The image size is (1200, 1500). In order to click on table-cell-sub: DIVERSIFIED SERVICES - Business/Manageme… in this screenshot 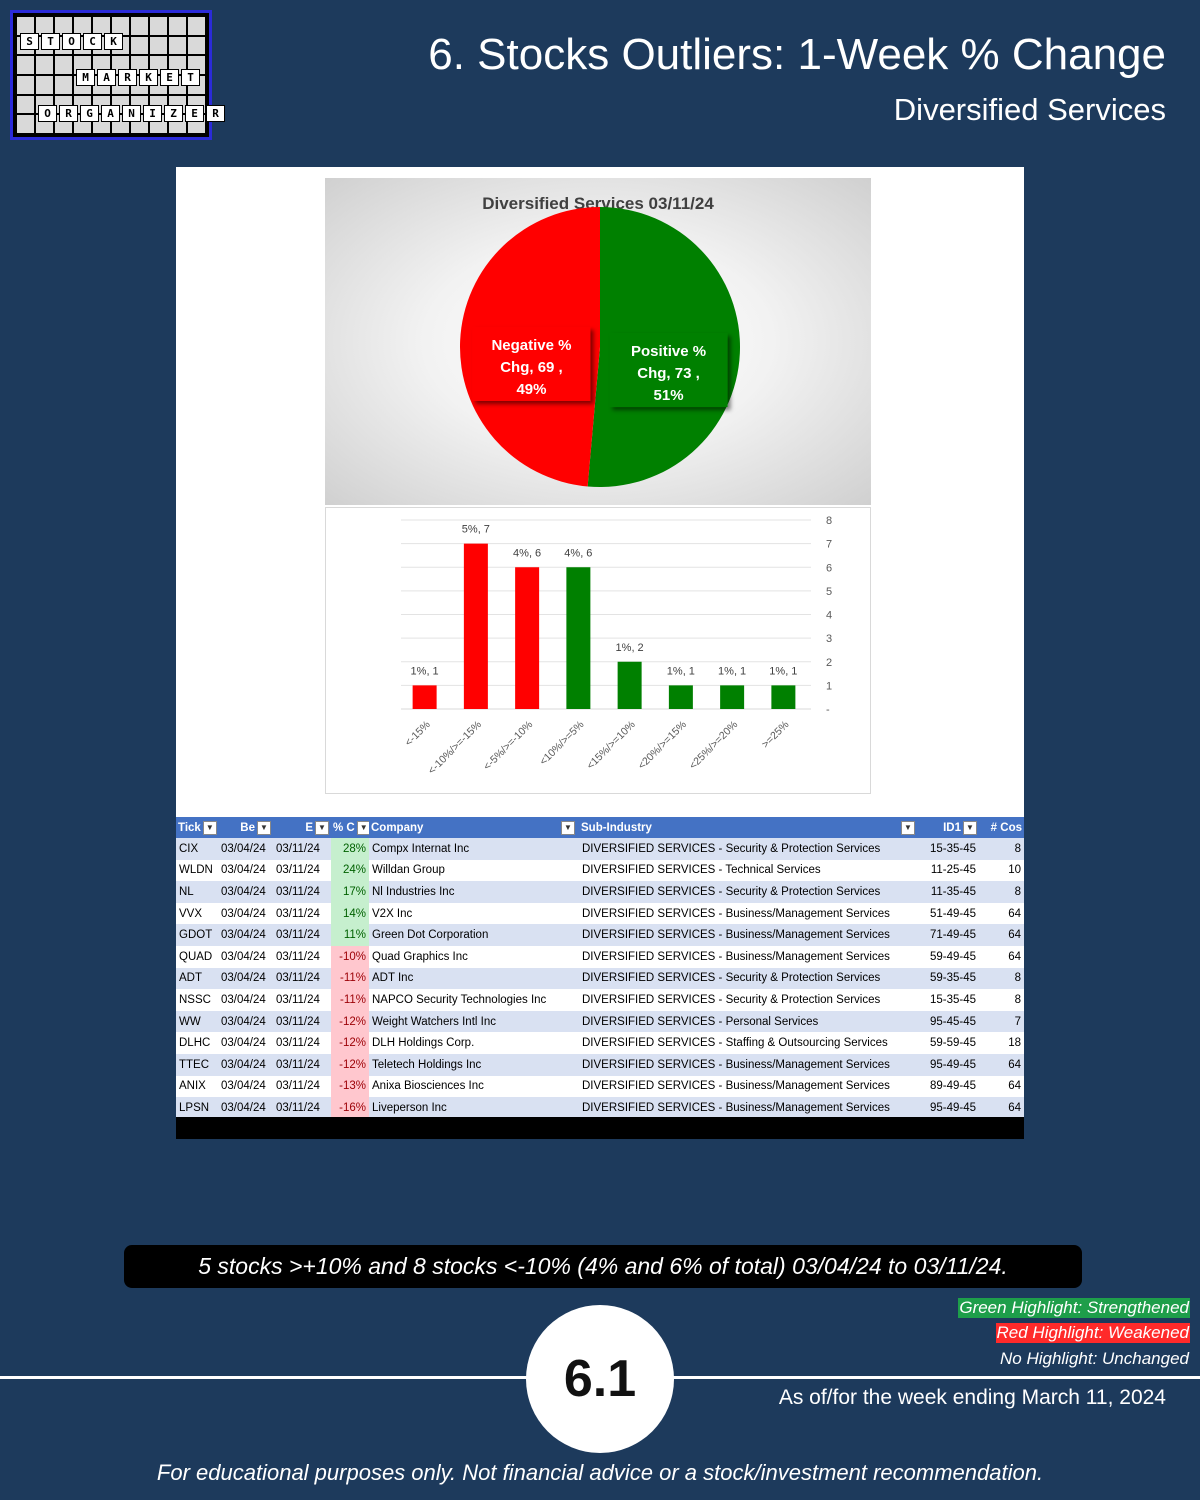, I will do `click(749, 1086)`.